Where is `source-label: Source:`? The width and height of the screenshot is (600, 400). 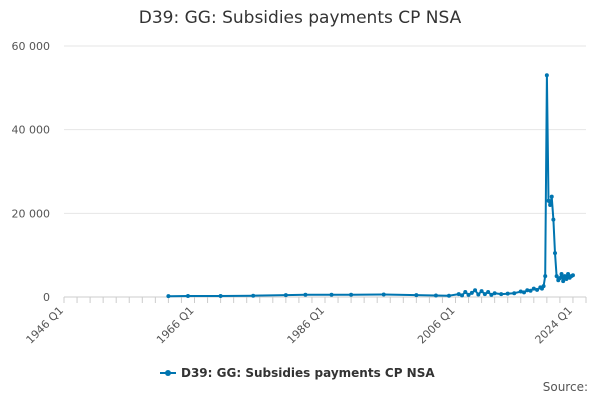
source-label: Source: is located at coordinates (565, 387).